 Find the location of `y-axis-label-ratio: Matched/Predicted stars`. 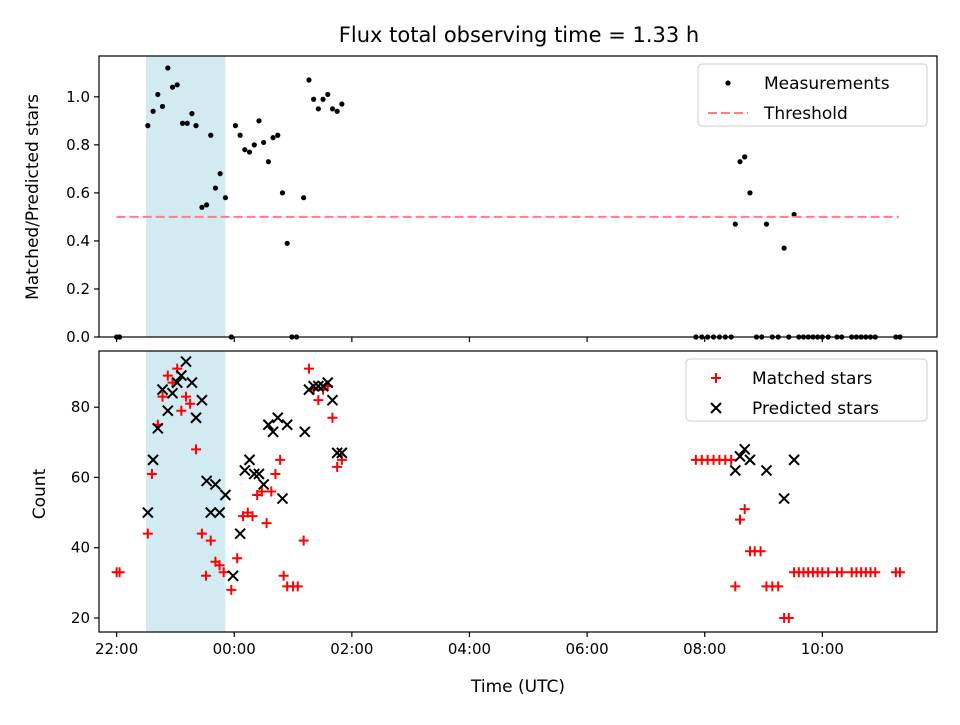

y-axis-label-ratio: Matched/Predicted stars is located at coordinates (33, 197).